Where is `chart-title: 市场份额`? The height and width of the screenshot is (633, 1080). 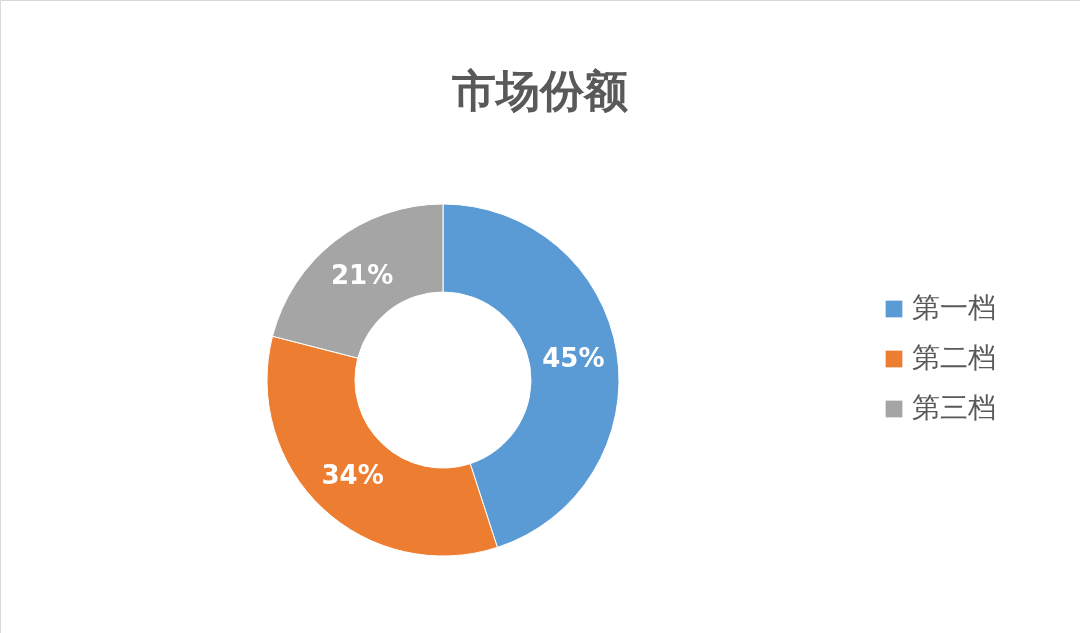
chart-title: 市场份额 is located at coordinates (540, 90).